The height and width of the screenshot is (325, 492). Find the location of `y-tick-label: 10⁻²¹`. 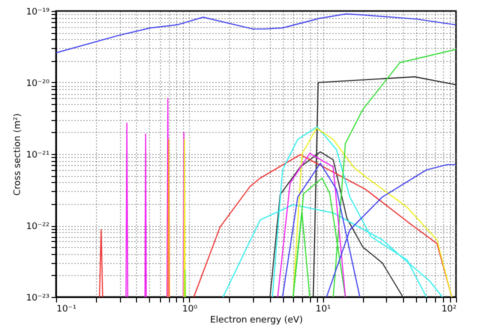

y-tick-label: 10⁻²¹ is located at coordinates (38, 155).